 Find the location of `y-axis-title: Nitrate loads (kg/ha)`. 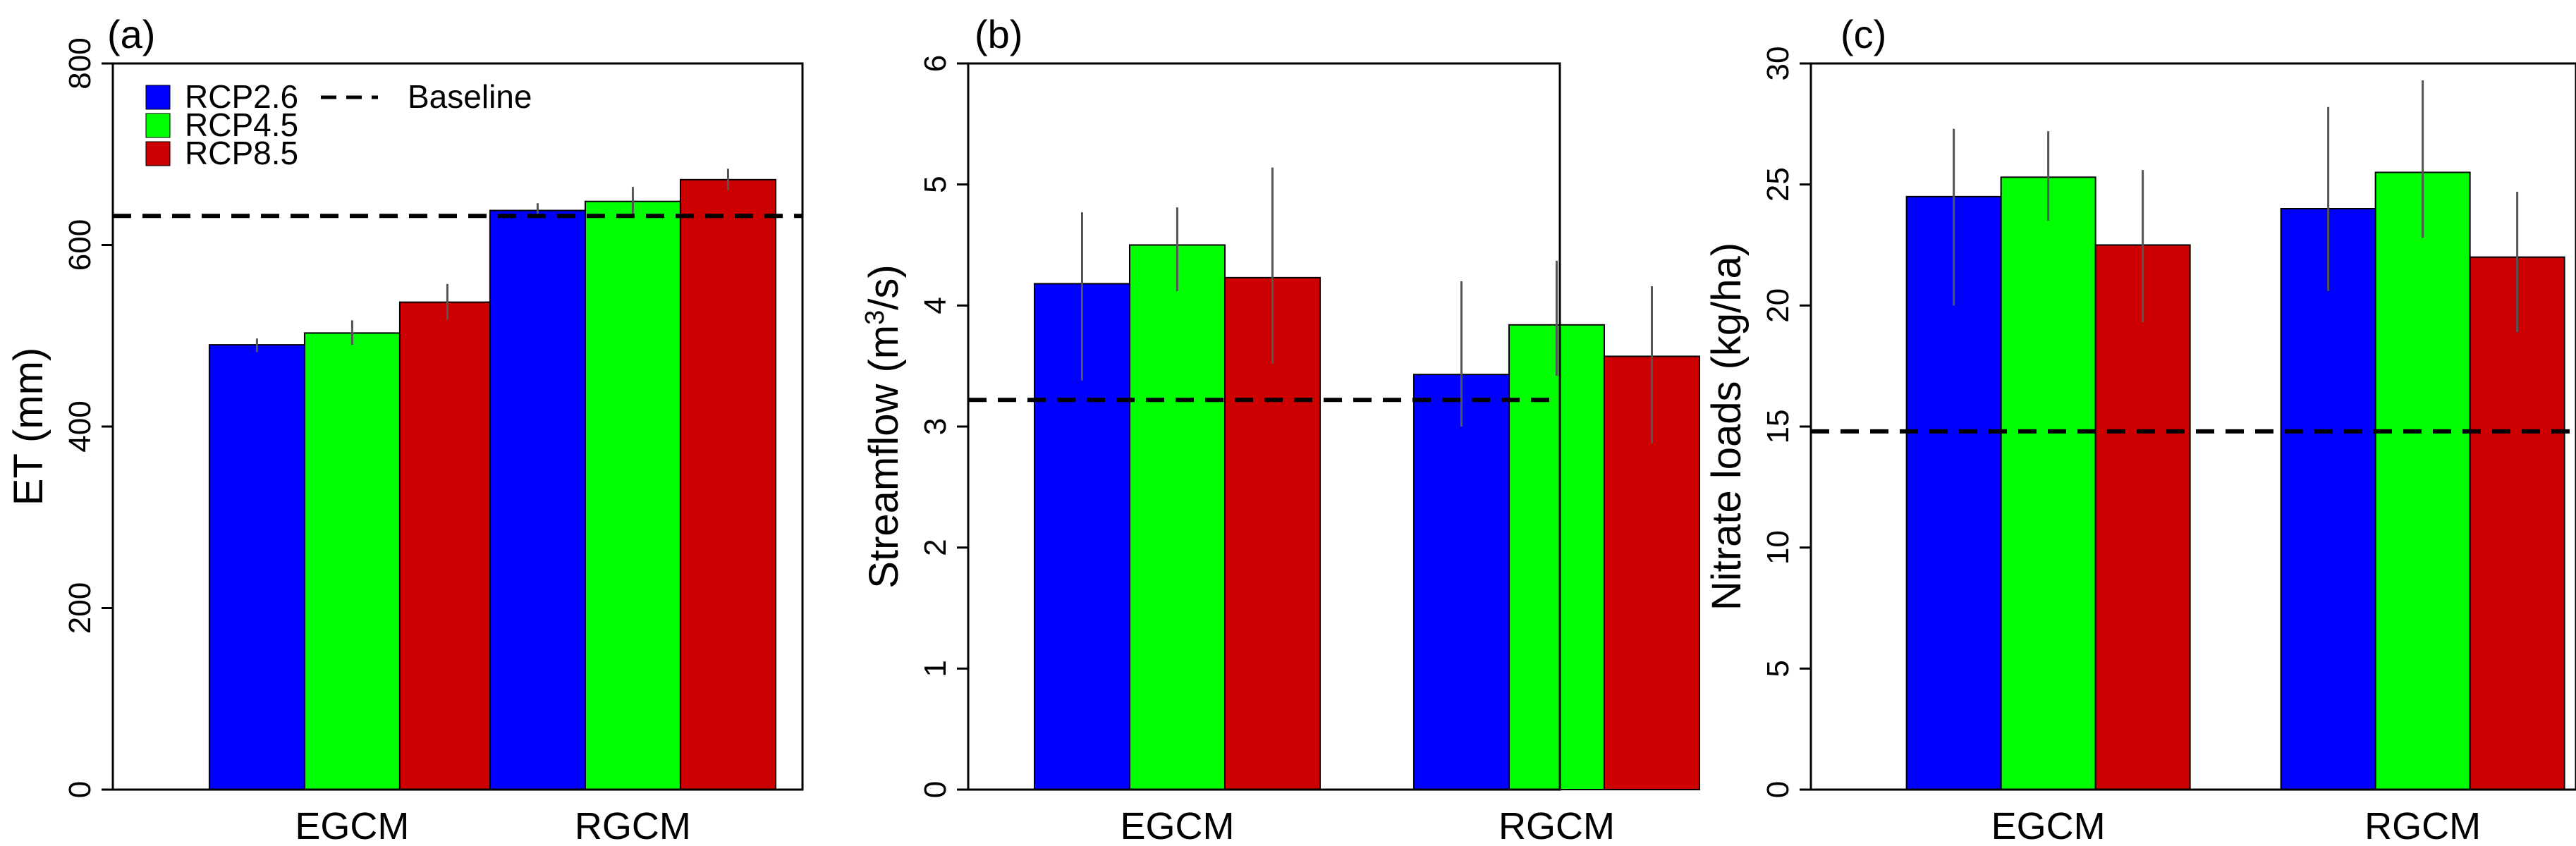

y-axis-title: Nitrate loads (kg/ha) is located at coordinates (1727, 427).